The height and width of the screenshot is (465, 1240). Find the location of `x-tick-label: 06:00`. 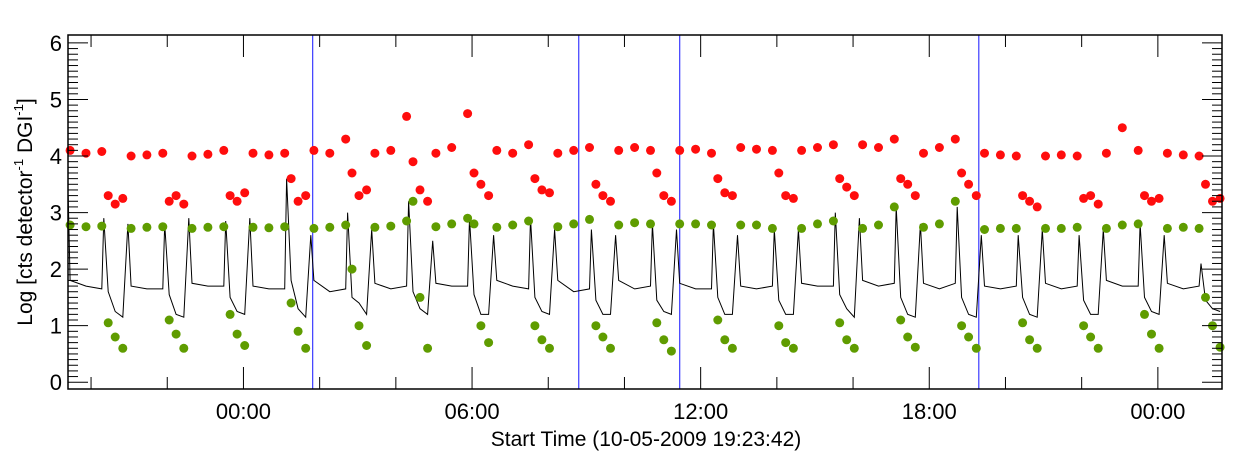

x-tick-label: 06:00 is located at coordinates (472, 411).